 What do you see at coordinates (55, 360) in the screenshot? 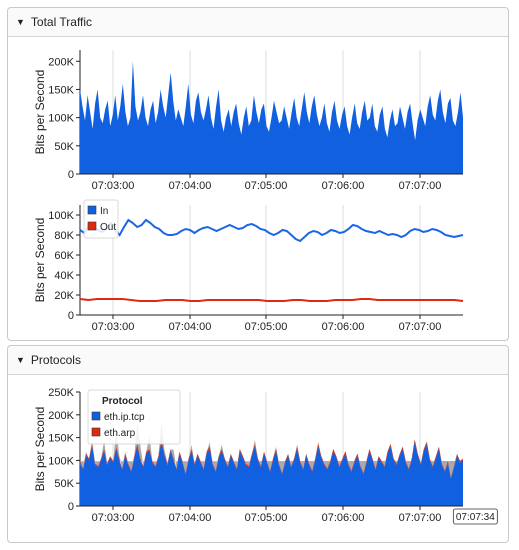
I see `panel-title: Protocols` at bounding box center [55, 360].